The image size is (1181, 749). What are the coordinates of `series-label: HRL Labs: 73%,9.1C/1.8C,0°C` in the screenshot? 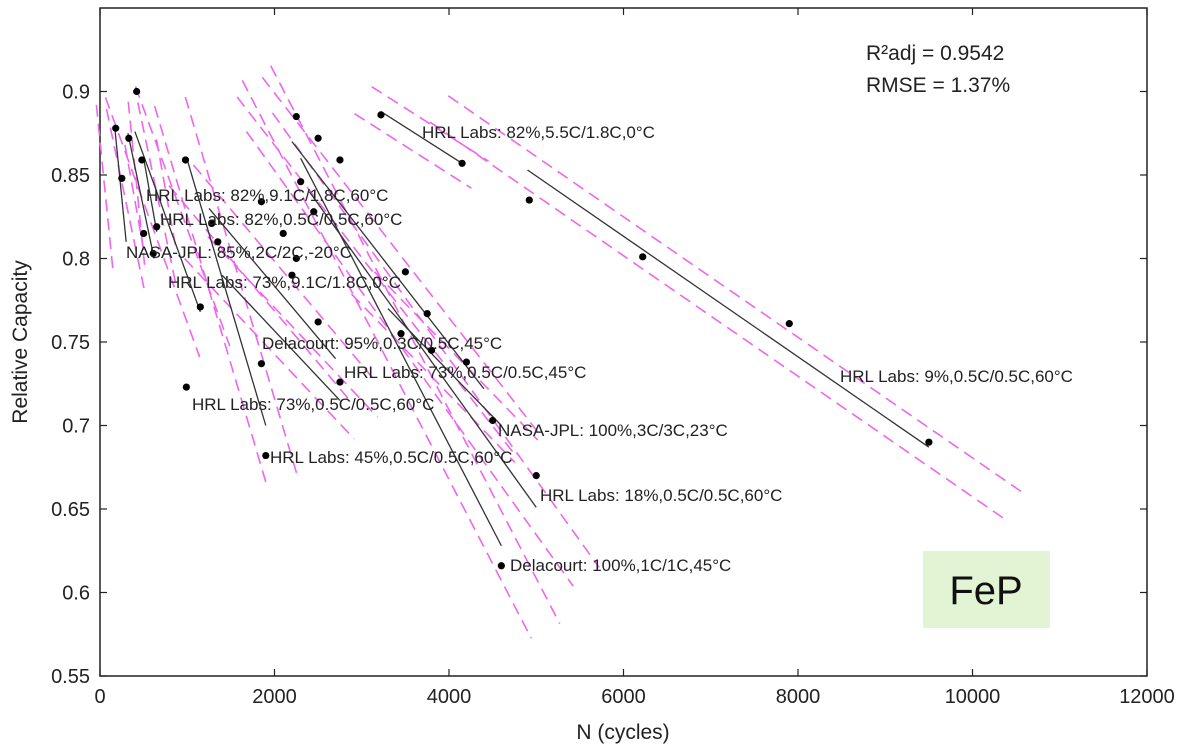 It's located at (284, 282).